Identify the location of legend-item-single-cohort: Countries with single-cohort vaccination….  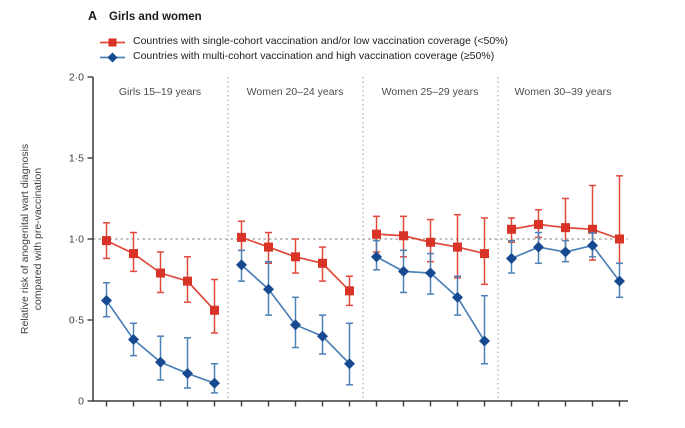
(303, 40).